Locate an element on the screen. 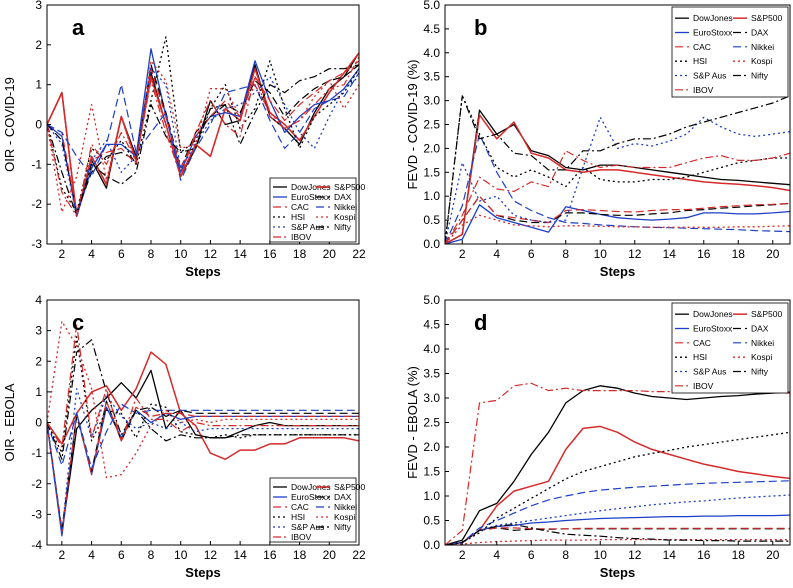 The width and height of the screenshot is (793, 588). series-line-s-p-aus is located at coordinates (203, 461).